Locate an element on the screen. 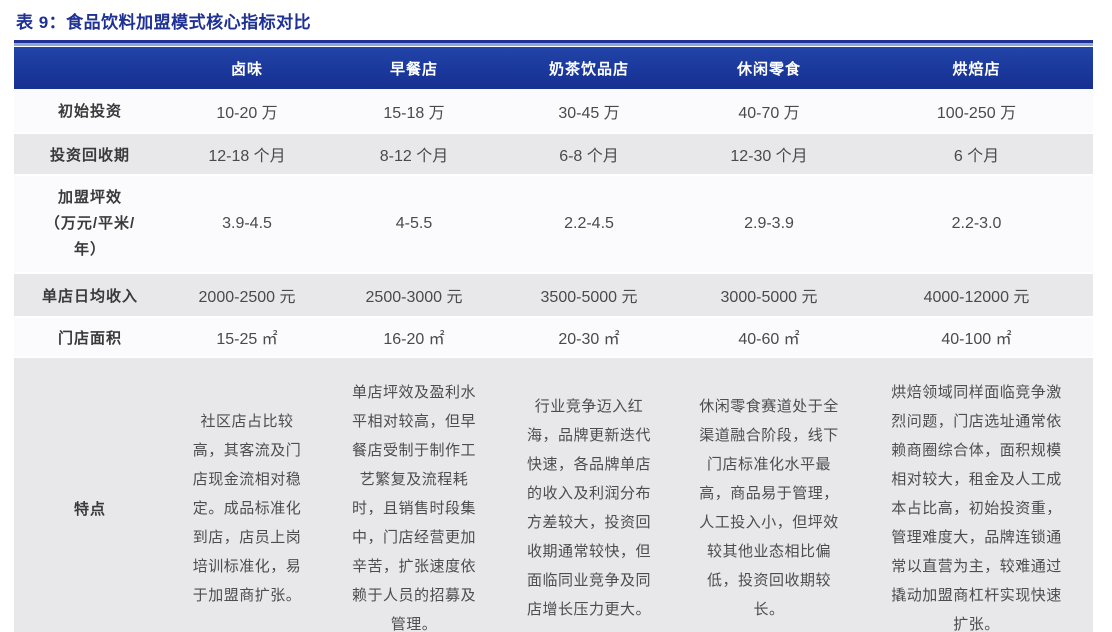 This screenshot has height=632, width=1112. header-cell-casual-snacks: 休闲零食 is located at coordinates (769, 68).